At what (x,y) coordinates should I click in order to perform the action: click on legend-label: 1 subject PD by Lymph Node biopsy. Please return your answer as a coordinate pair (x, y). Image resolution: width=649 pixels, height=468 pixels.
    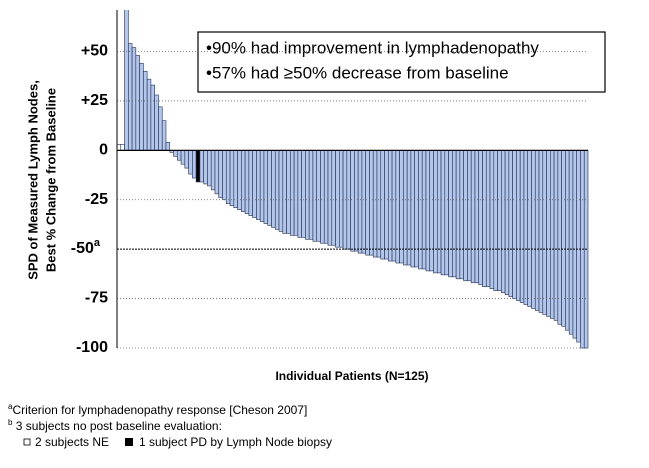
    Looking at the image, I should click on (235, 442).